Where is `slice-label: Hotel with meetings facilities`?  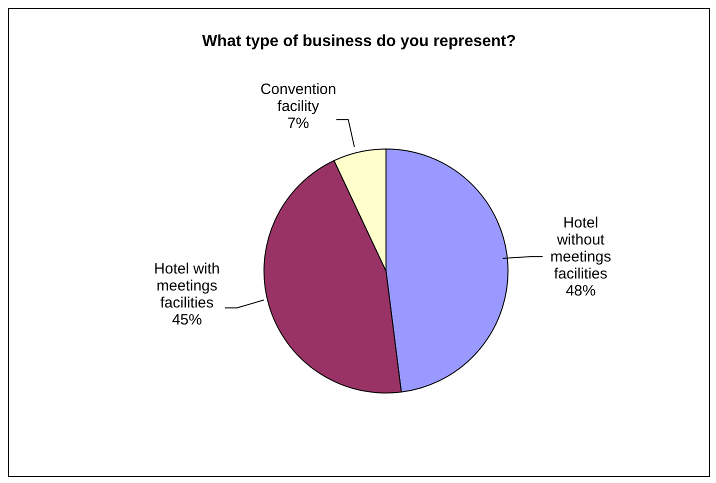 slice-label: Hotel with meetings facilities is located at coordinates (187, 286).